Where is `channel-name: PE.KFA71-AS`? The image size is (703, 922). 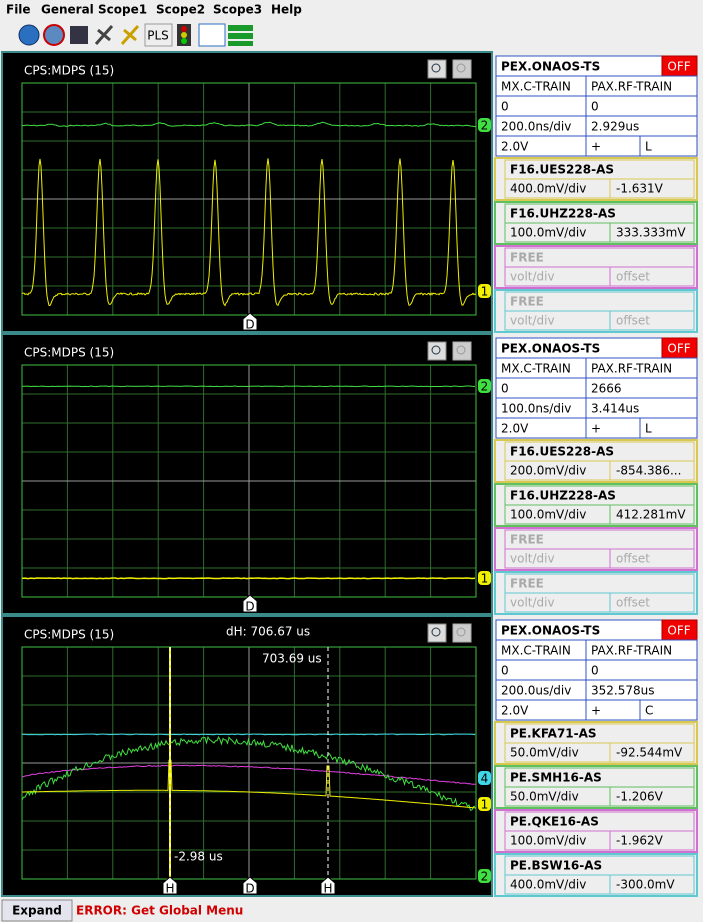 channel-name: PE.KFA71-AS is located at coordinates (553, 734).